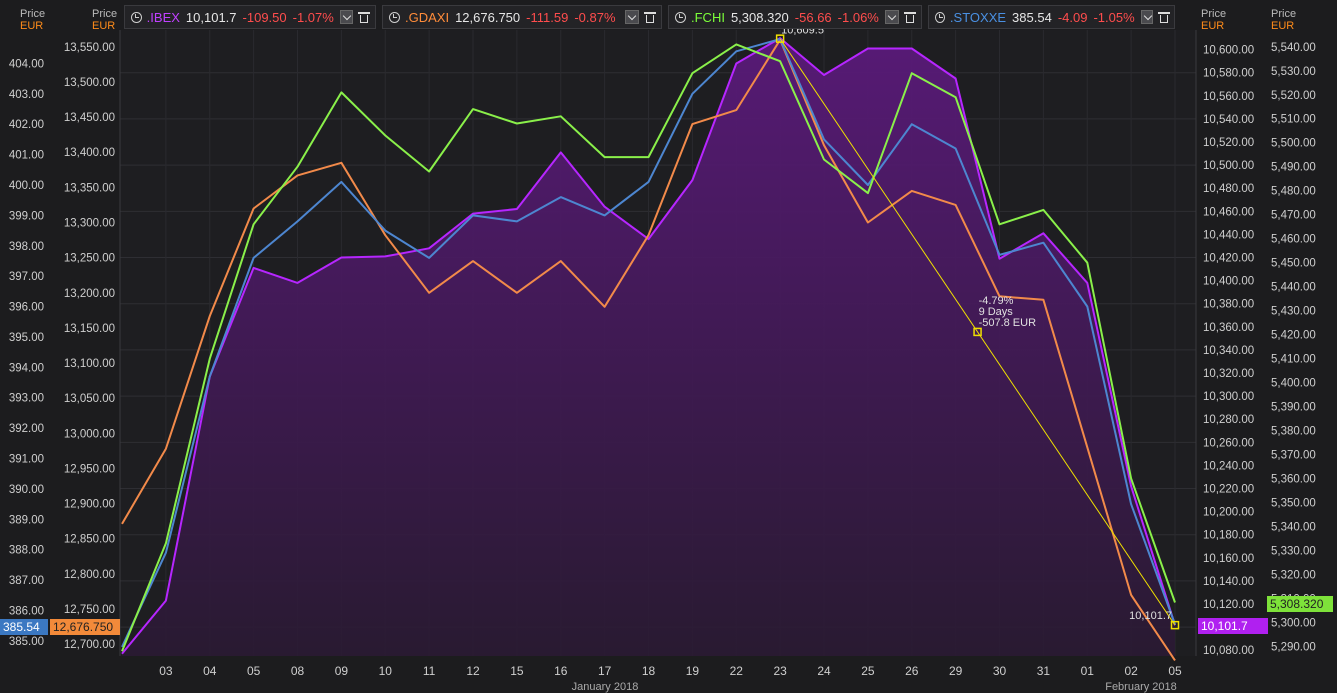 The height and width of the screenshot is (693, 1337). Describe the element at coordinates (85, 627) in the screenshot. I see `last-tag-gdaxi: 12,676.750` at that location.